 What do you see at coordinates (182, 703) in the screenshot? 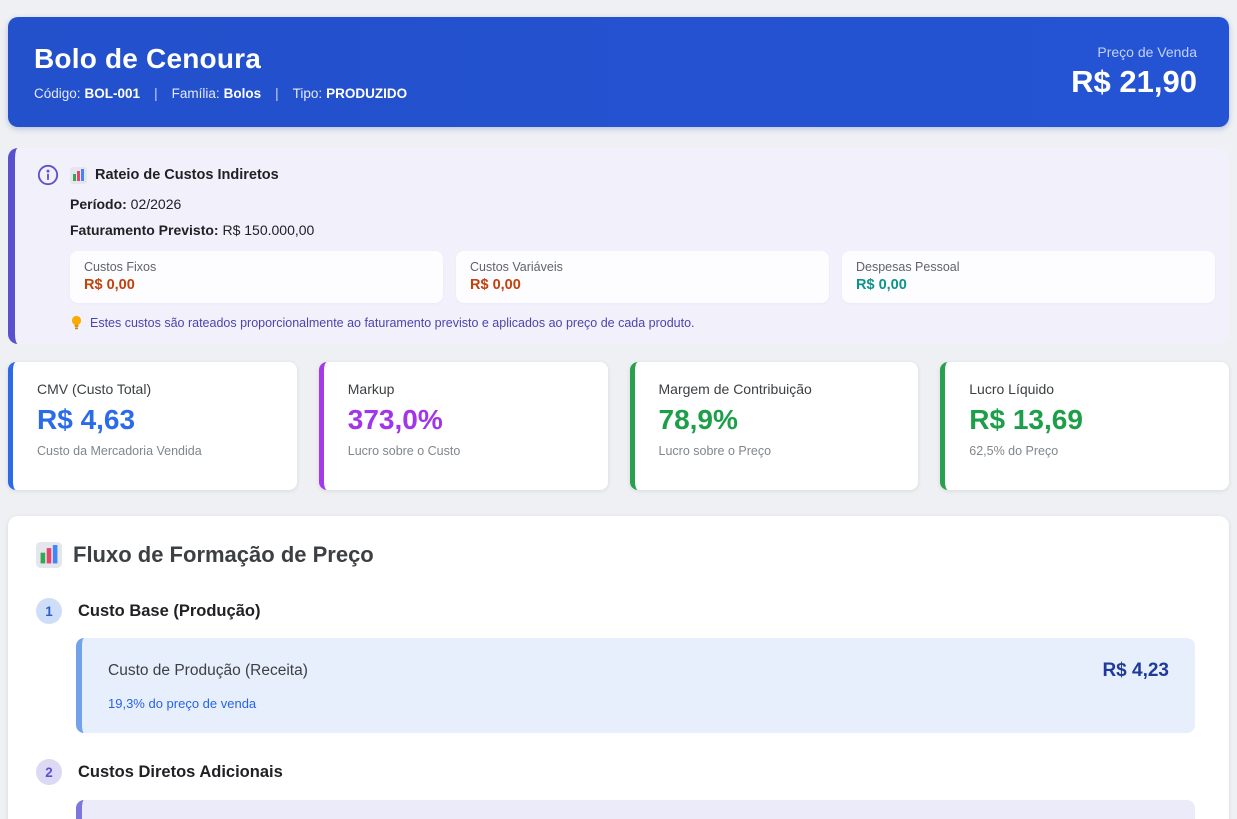
I see `step-1-item-detail: 19,3% do preço de venda` at bounding box center [182, 703].